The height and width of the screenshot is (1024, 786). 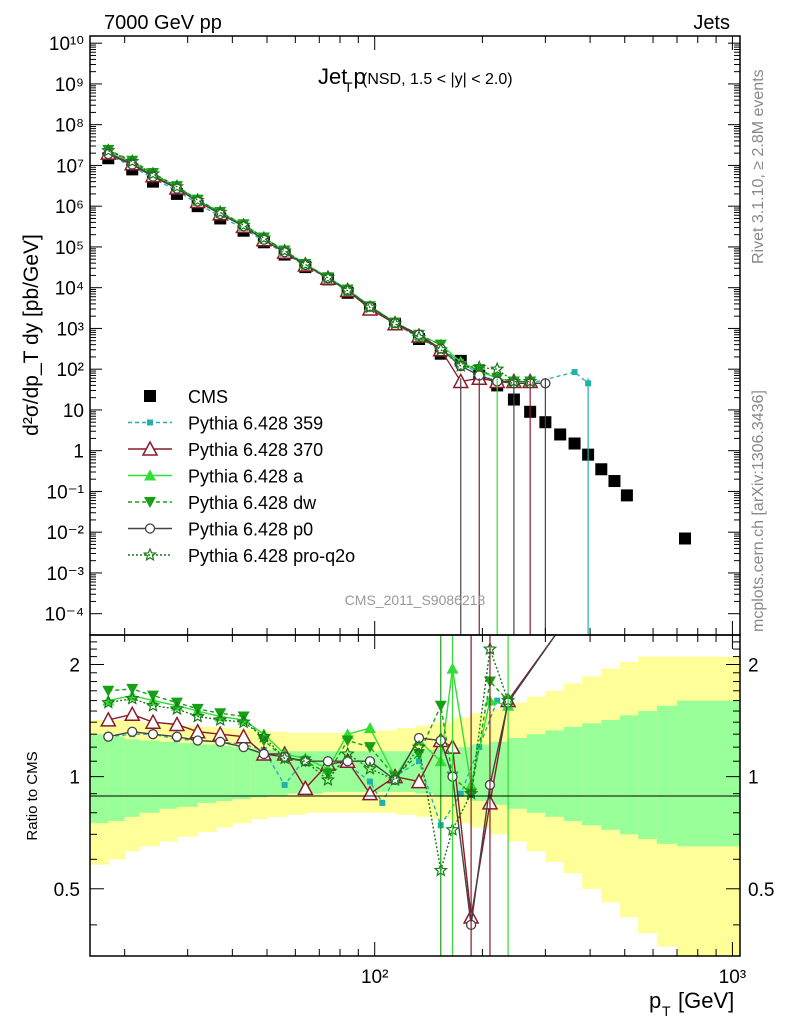 What do you see at coordinates (64, 615) in the screenshot?
I see `main-y-tick-label: 10⁻⁴` at bounding box center [64, 615].